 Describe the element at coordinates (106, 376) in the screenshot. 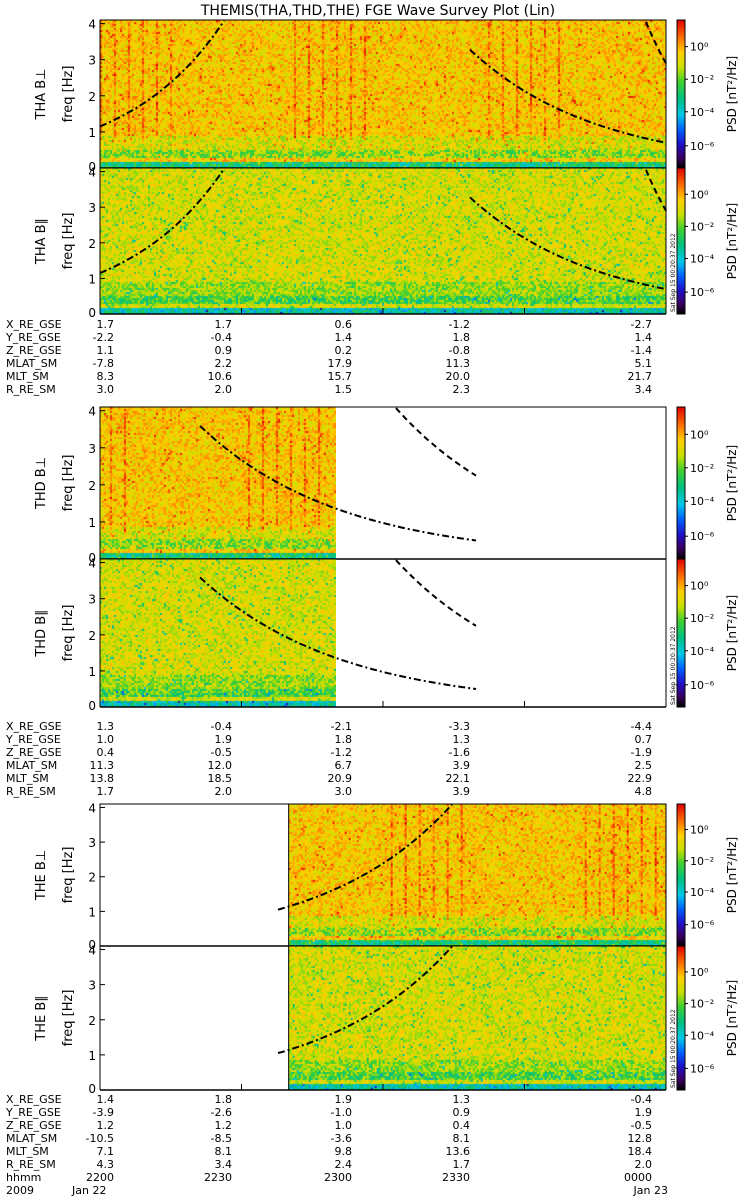

I see `ephemeris-value: 8.3` at that location.